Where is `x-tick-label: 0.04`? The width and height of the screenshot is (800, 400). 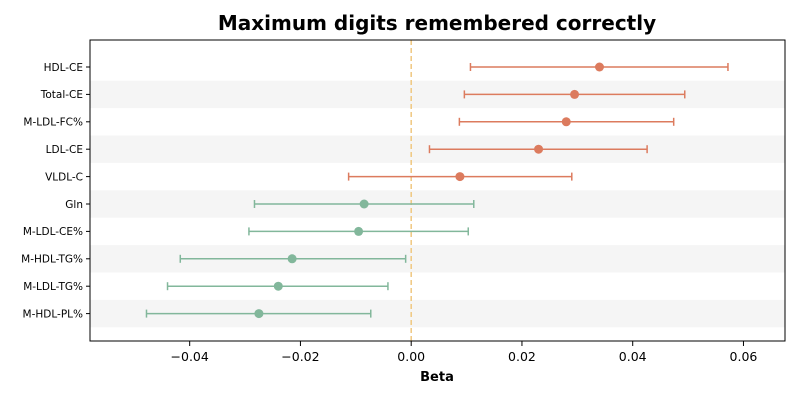 x-tick-label: 0.04 is located at coordinates (633, 356).